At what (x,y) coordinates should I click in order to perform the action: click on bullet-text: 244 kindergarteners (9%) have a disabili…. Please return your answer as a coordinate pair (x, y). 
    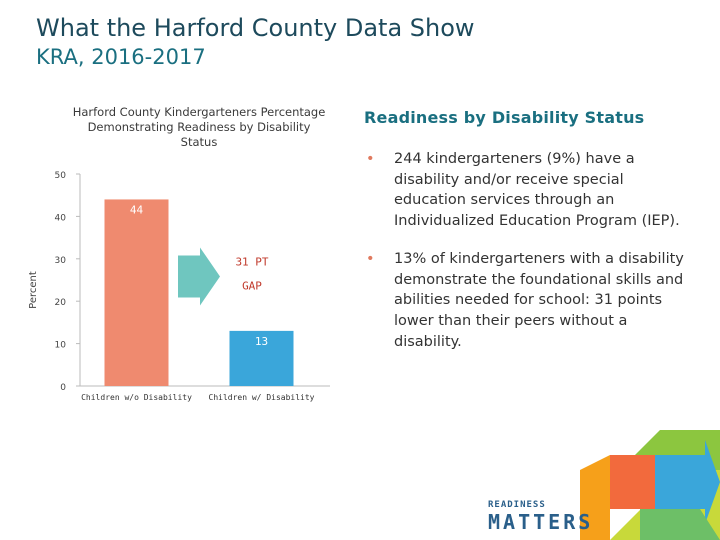
    Looking at the image, I should click on (537, 190).